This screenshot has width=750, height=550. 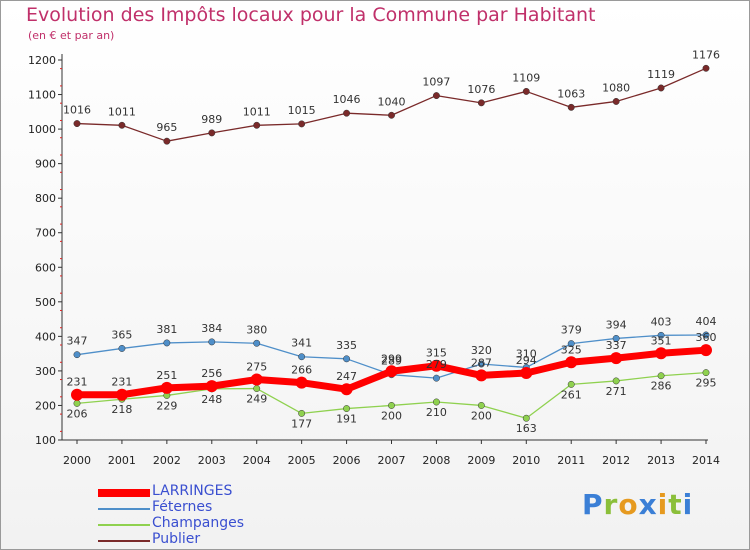 What do you see at coordinates (122, 460) in the screenshot?
I see `x-tick-label: 2001` at bounding box center [122, 460].